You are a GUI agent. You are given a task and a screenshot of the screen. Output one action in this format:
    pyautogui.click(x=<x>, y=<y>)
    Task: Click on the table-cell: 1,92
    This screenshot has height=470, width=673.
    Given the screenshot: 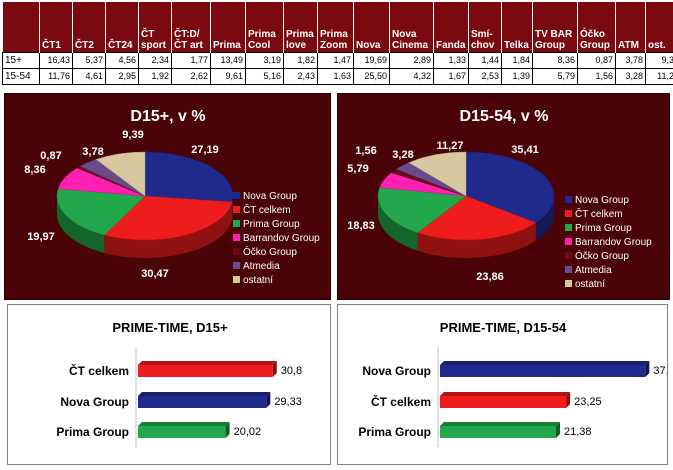 What is the action you would take?
    pyautogui.click(x=155, y=76)
    